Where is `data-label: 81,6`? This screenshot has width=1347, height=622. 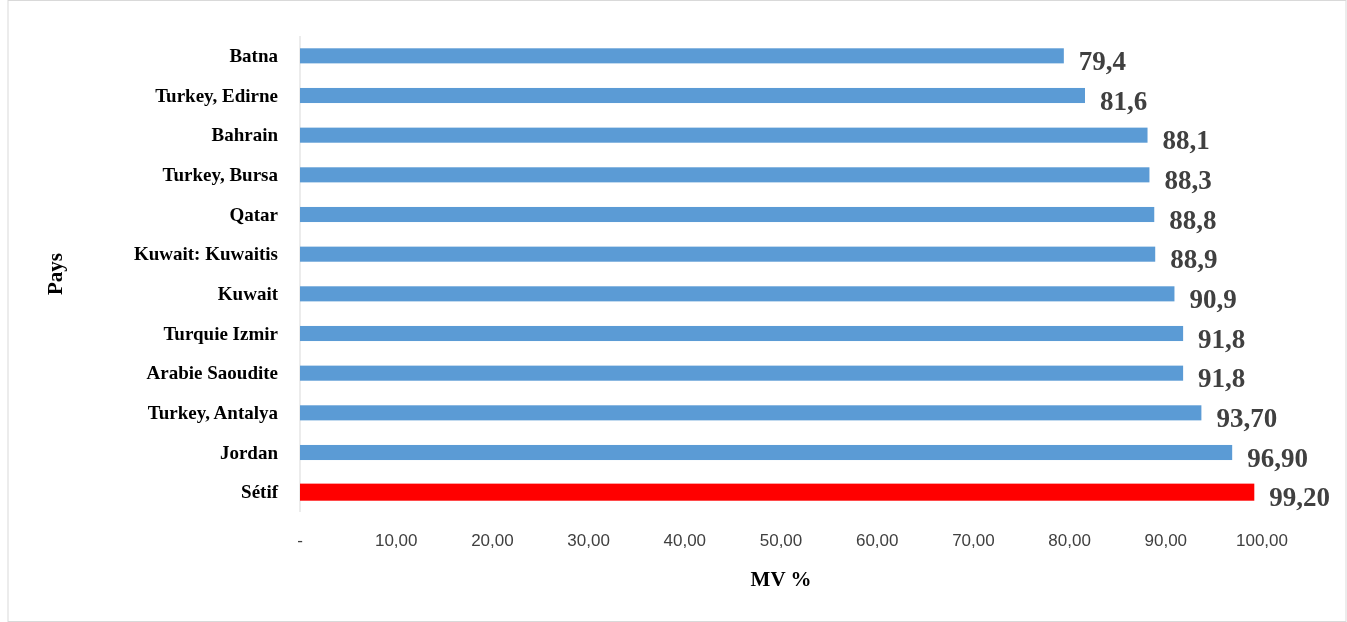 data-label: 81,6 is located at coordinates (1123, 100).